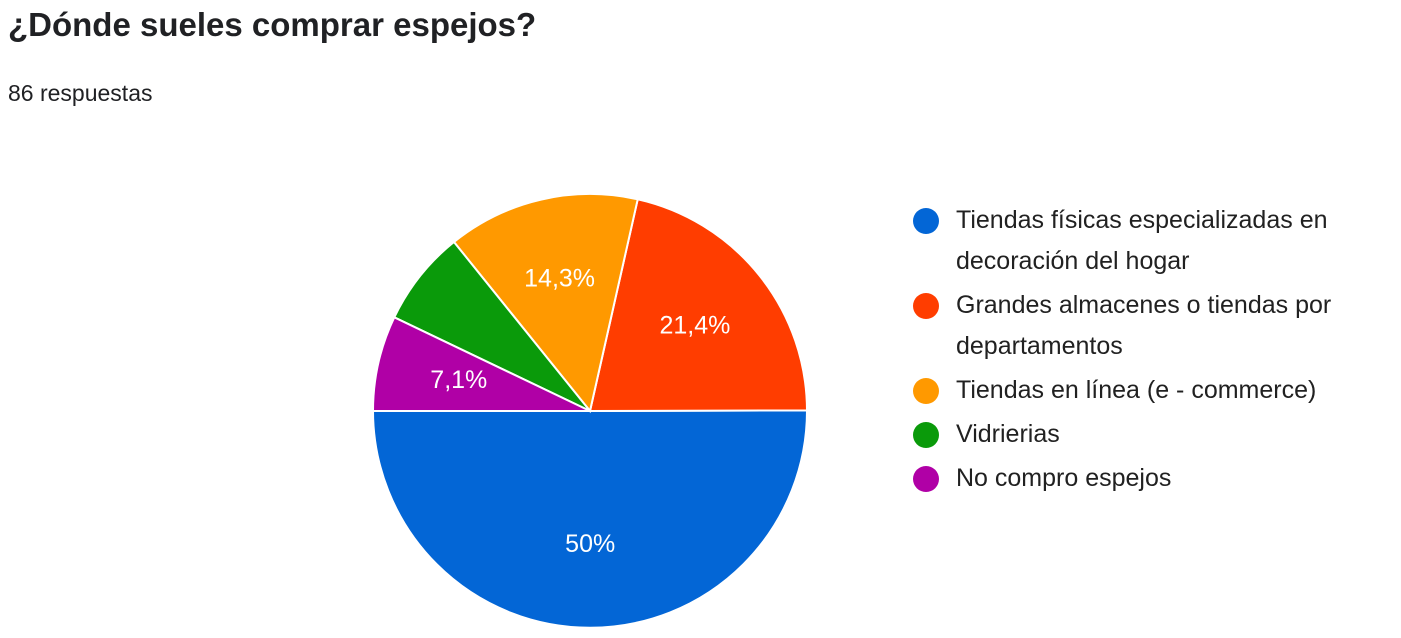 Image resolution: width=1401 pixels, height=638 pixels. Describe the element at coordinates (1153, 434) in the screenshot. I see `legend-item: Vidrierias` at that location.